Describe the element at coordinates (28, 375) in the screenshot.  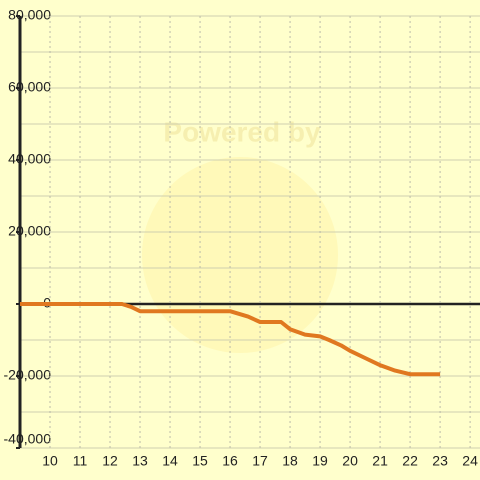
I see `y-tick-label: -20,000` at that location.